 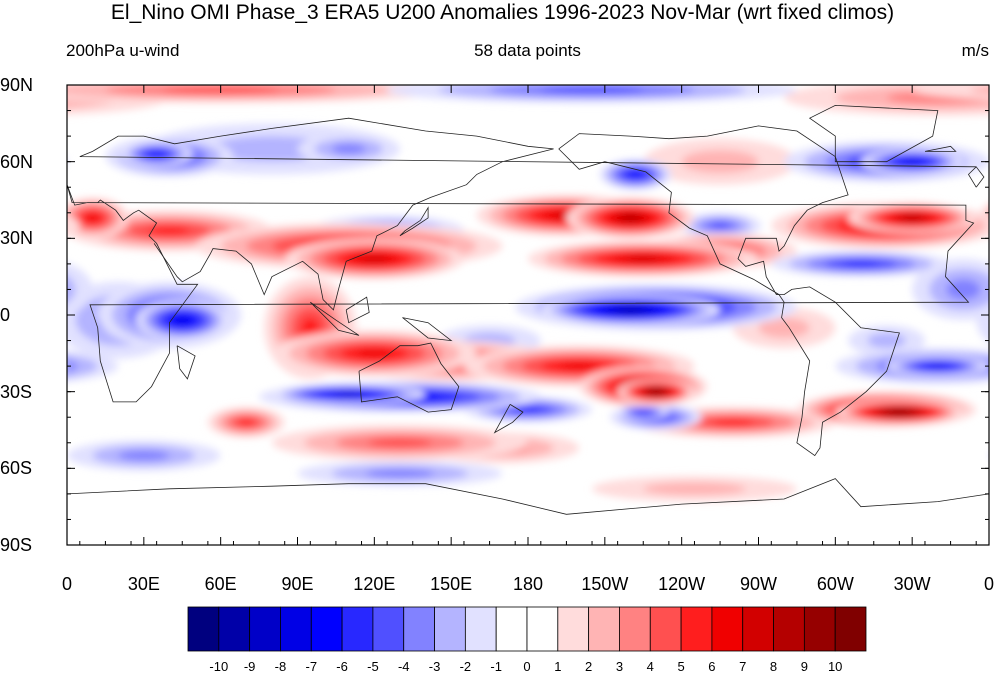 I want to click on colorbar-tick-label: 1, so click(x=558, y=666).